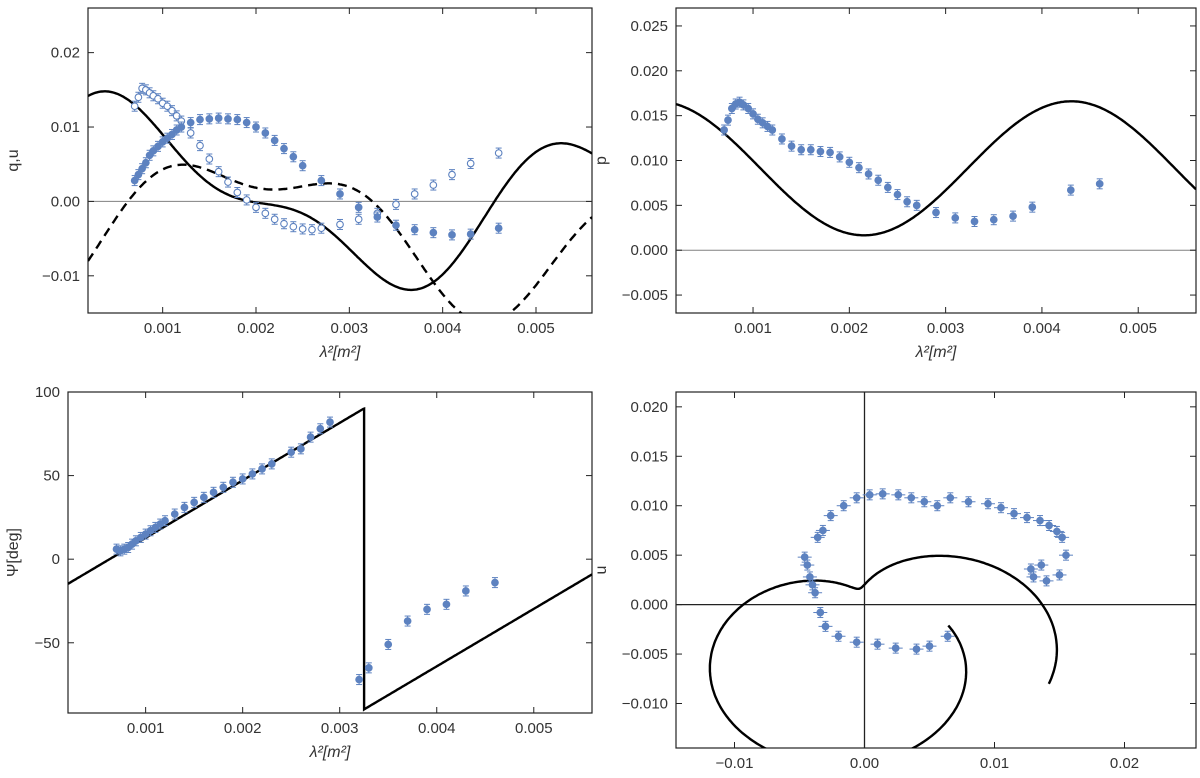 The height and width of the screenshot is (778, 1200). What do you see at coordinates (65, 53) in the screenshot?
I see `y-tick-label: 0.02` at bounding box center [65, 53].